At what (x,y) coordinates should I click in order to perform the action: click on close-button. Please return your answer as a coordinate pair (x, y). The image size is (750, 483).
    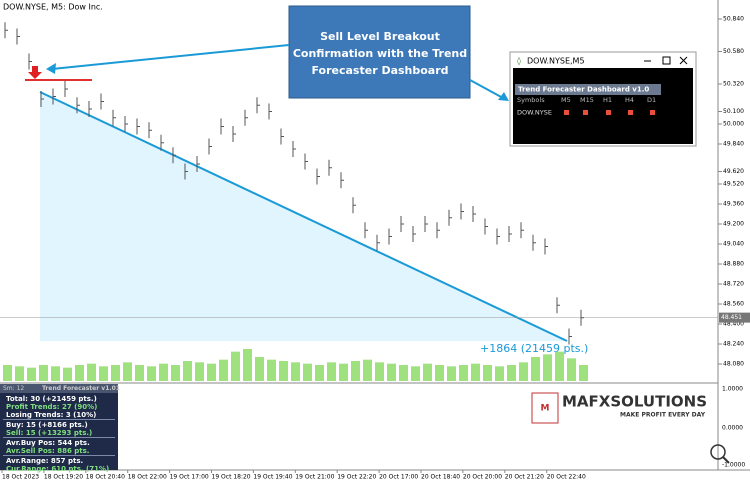
    Looking at the image, I should click on (683, 60).